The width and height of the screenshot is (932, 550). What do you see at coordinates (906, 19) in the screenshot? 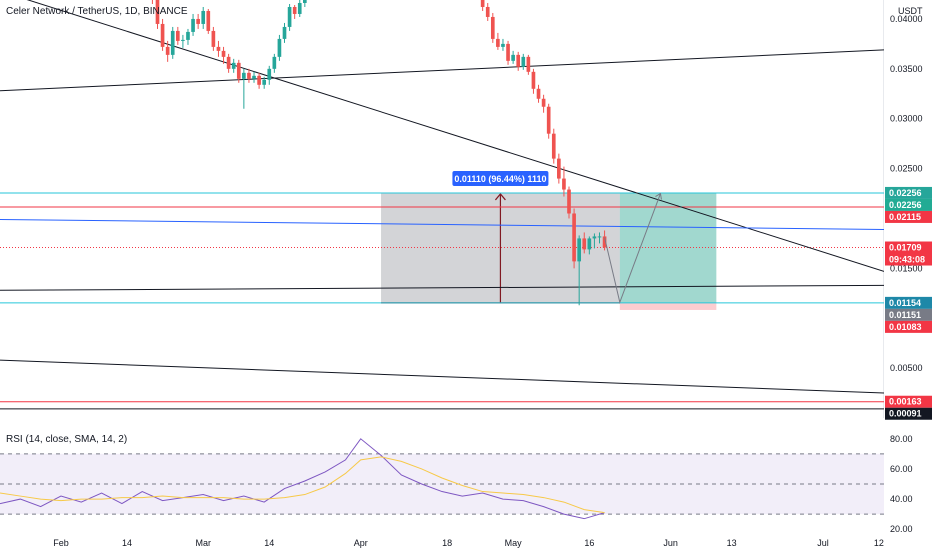
I see `price-tick-label: 0.04000` at bounding box center [906, 19].